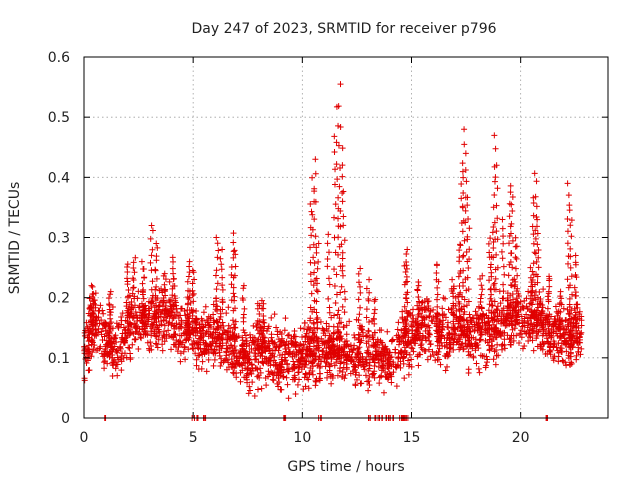 Image resolution: width=640 pixels, height=480 pixels. I want to click on y-tick-label: 0.5, so click(59, 118).